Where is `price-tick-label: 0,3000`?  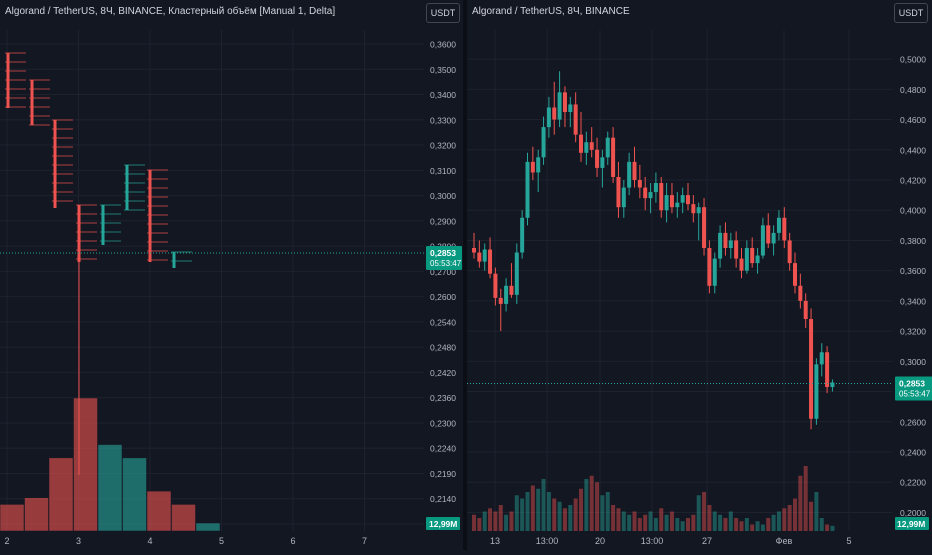 price-tick-label: 0,3000 is located at coordinates (443, 196).